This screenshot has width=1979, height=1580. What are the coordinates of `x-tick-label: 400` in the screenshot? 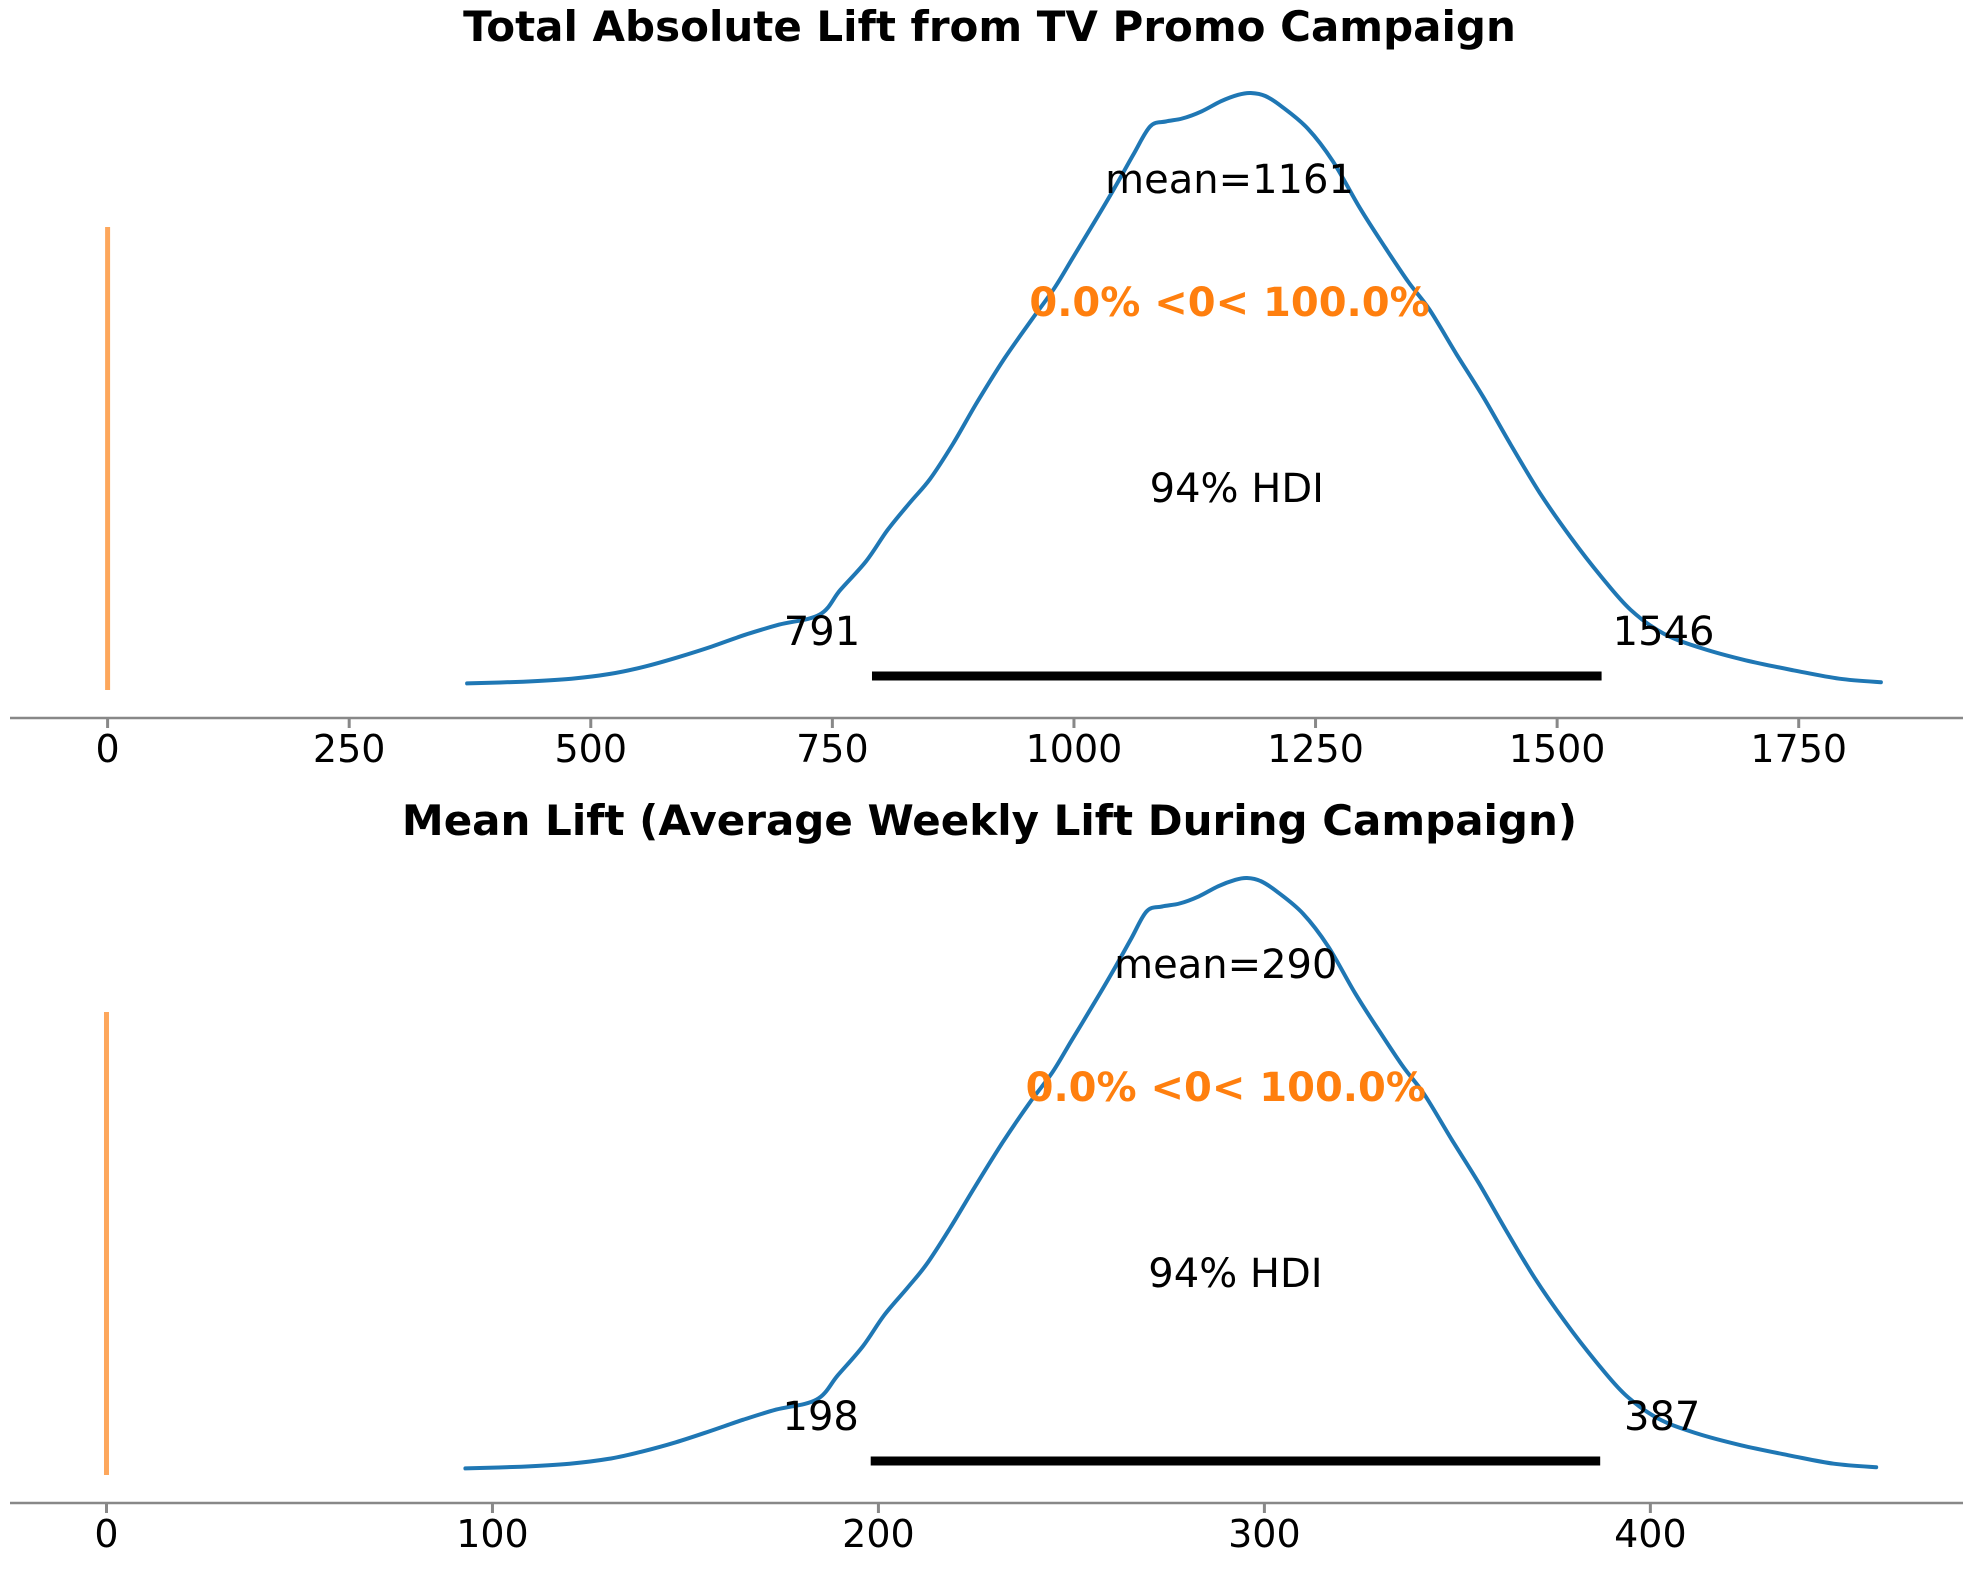 It's located at (1650, 1534).